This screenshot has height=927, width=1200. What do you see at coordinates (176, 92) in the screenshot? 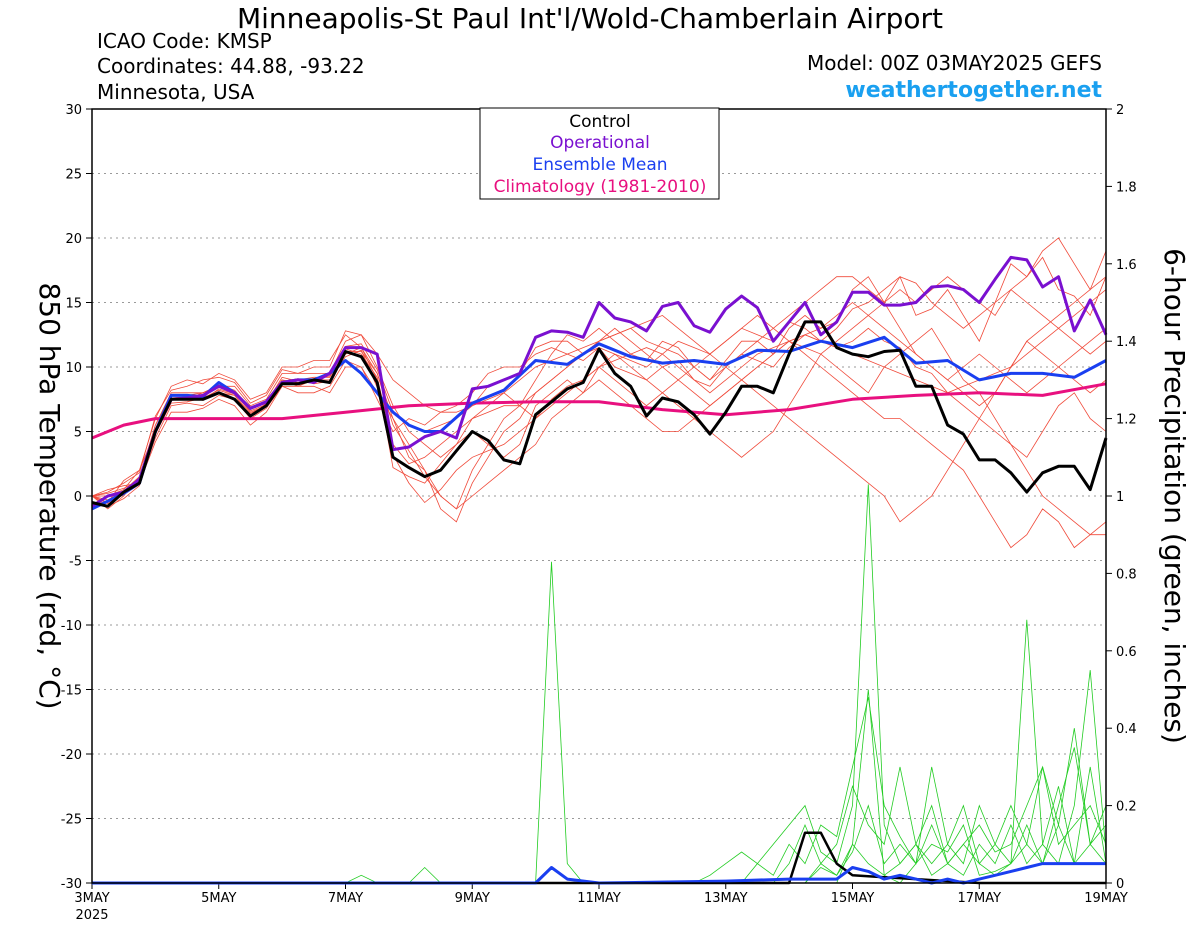
I see `region-label: Minnesota, USA` at bounding box center [176, 92].